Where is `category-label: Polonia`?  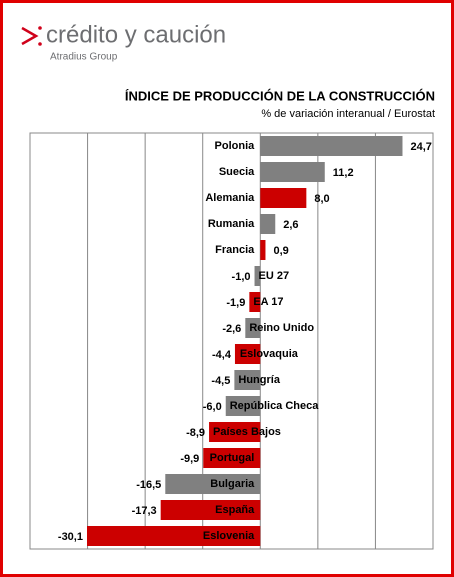
category-label: Polonia is located at coordinates (235, 146).